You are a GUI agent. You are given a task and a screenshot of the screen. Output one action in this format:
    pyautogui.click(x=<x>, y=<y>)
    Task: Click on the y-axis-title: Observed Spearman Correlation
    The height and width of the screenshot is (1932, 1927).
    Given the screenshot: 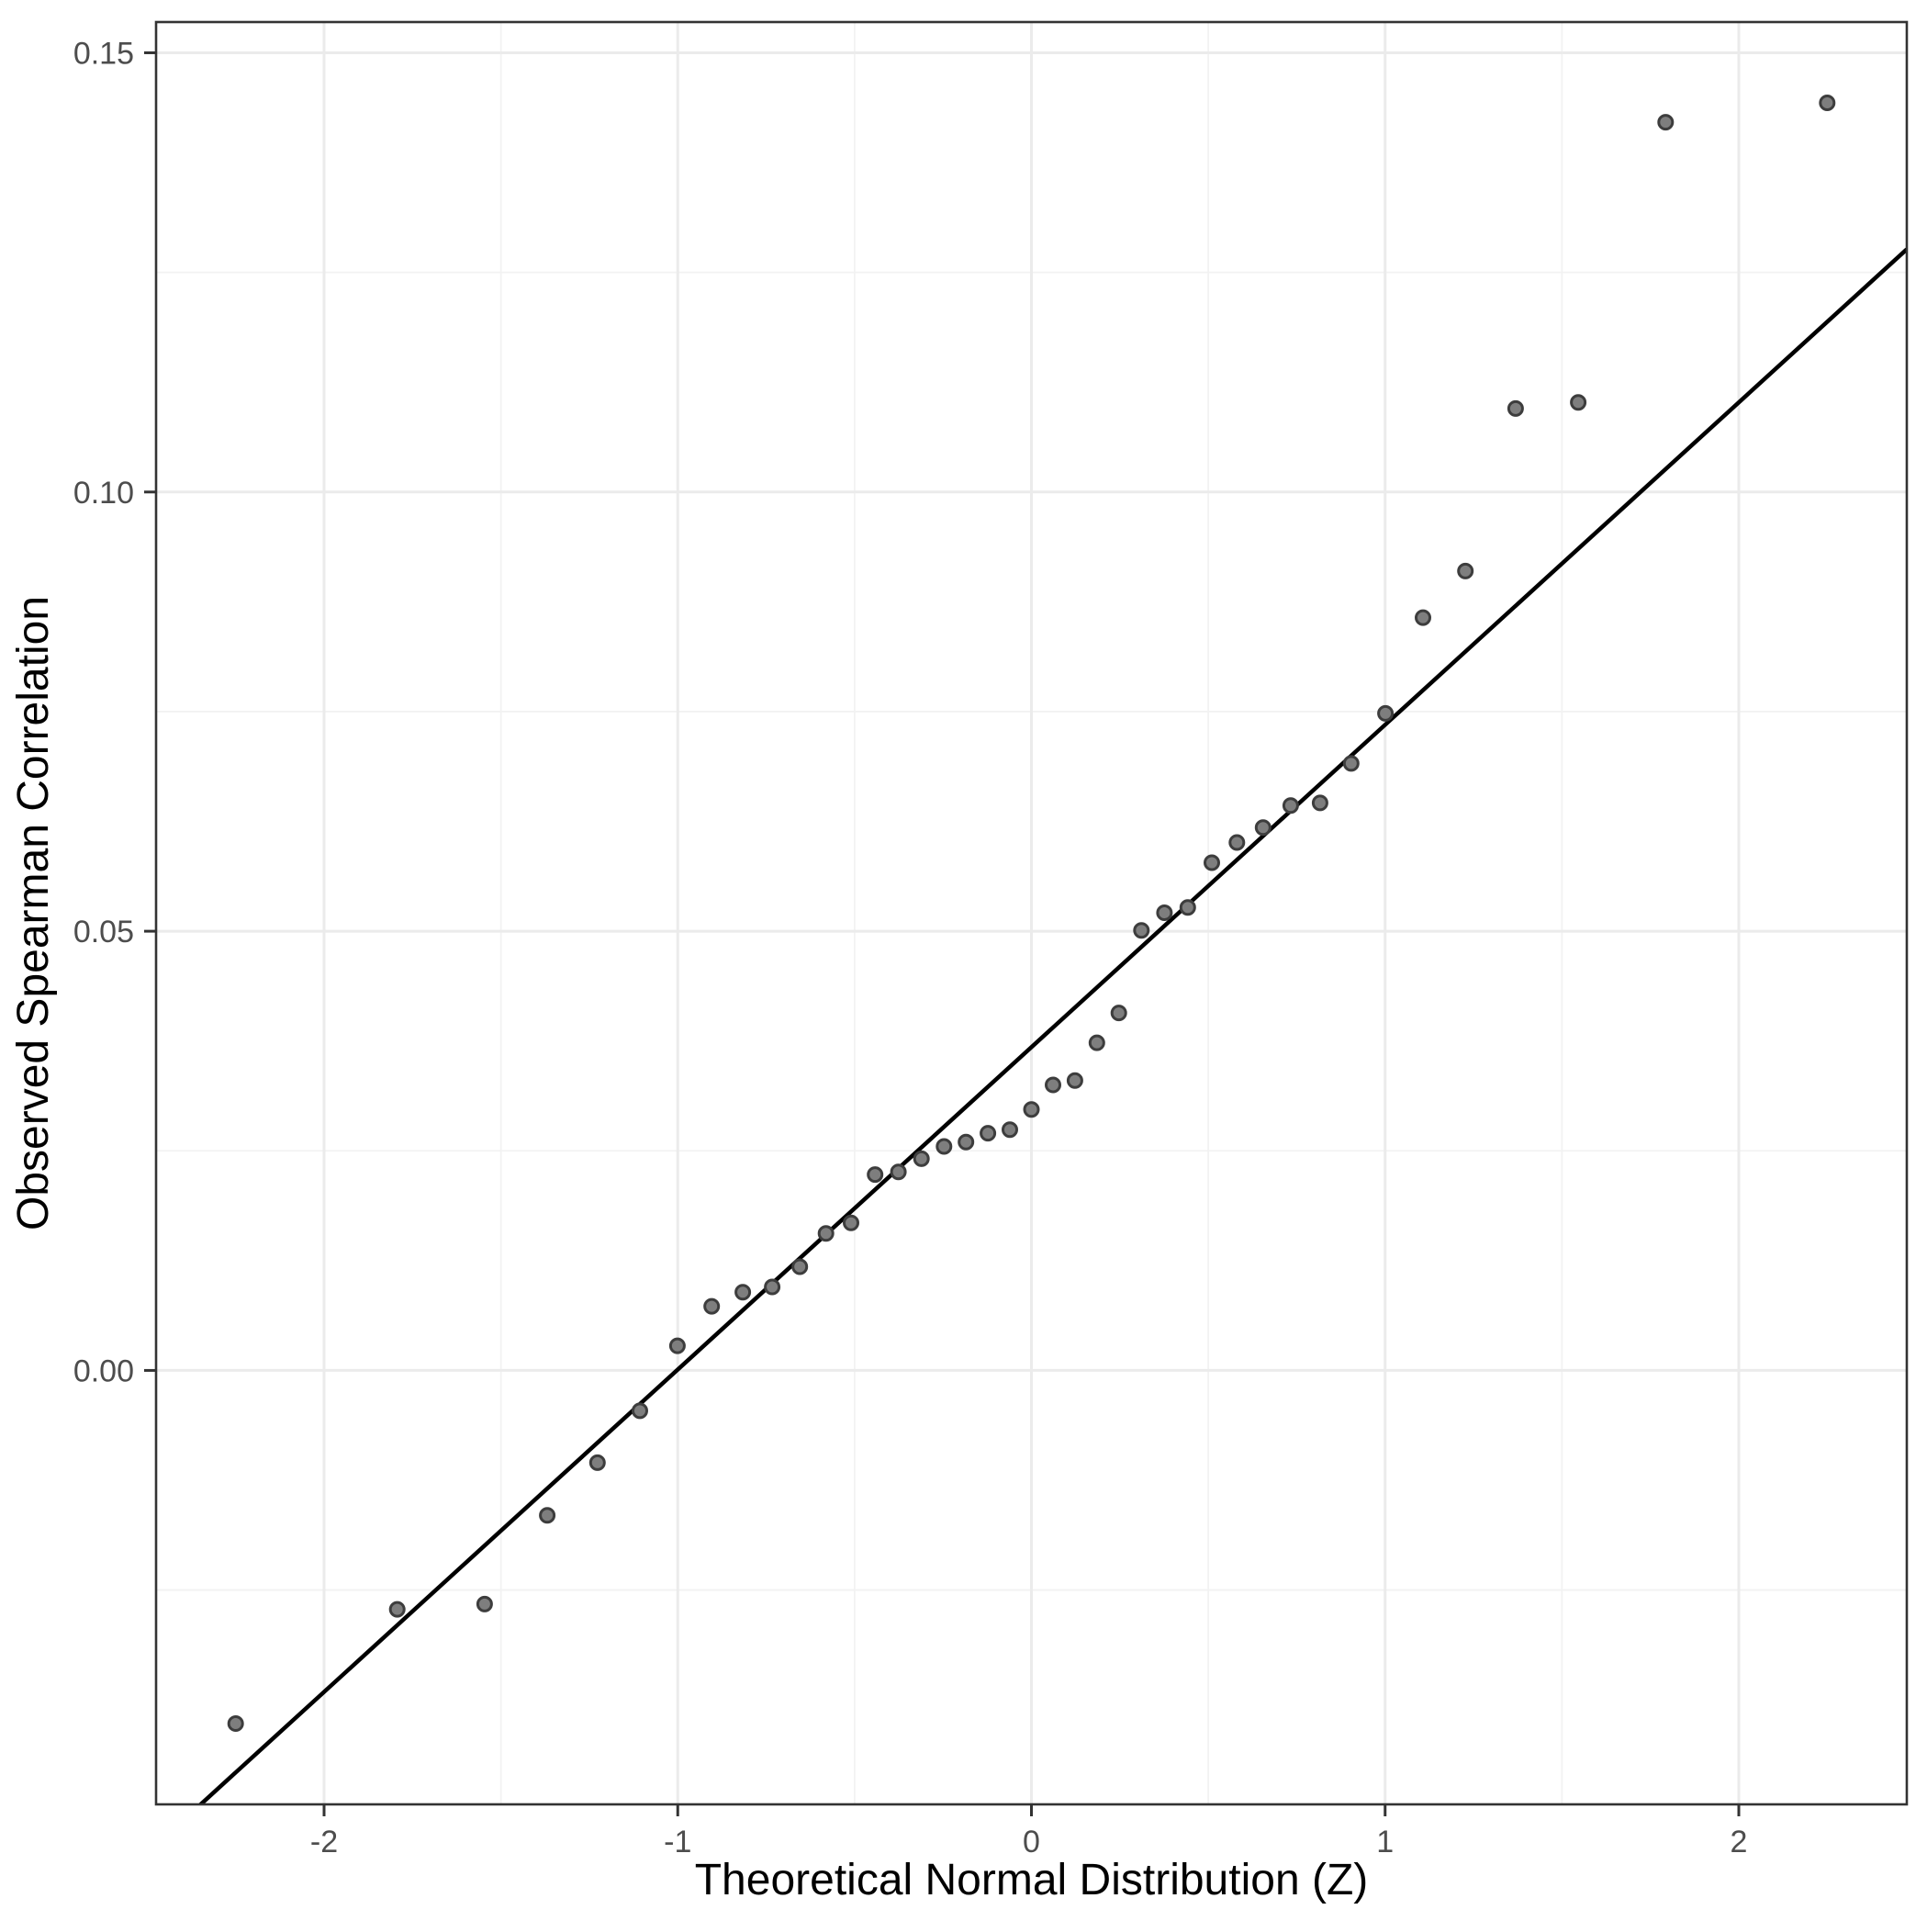 What is the action you would take?
    pyautogui.click(x=33, y=913)
    